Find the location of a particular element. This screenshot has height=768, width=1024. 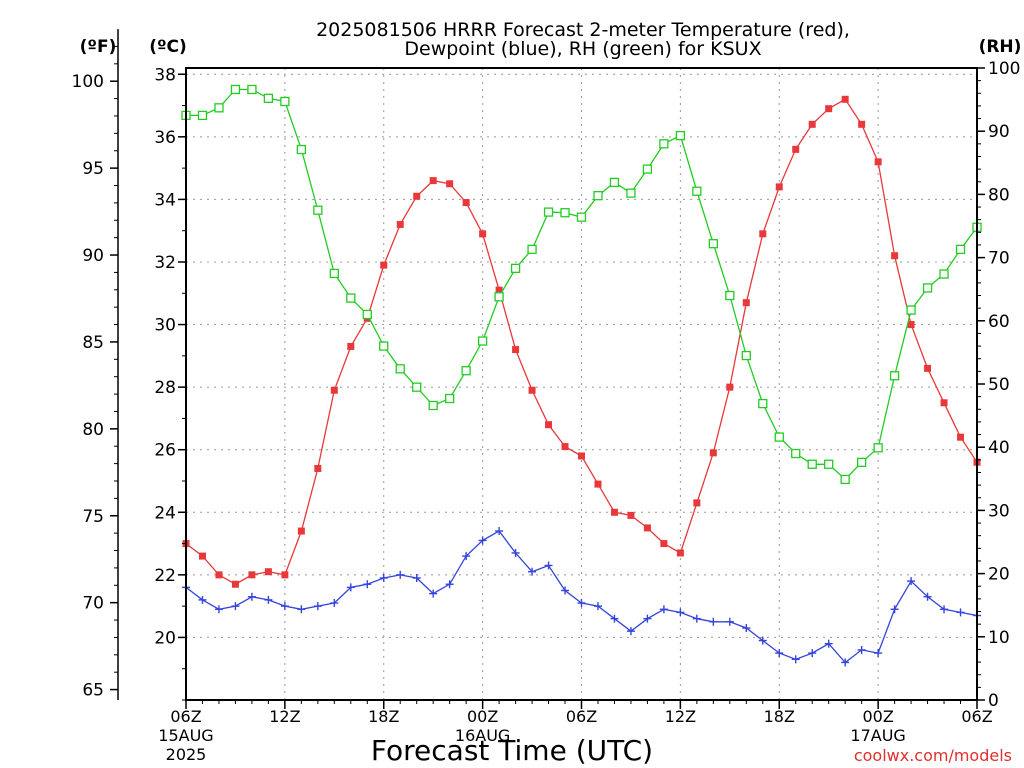

rh-axis: 0 10 20 30 40 50 60 70 80 90 100 is located at coordinates (998, 385).